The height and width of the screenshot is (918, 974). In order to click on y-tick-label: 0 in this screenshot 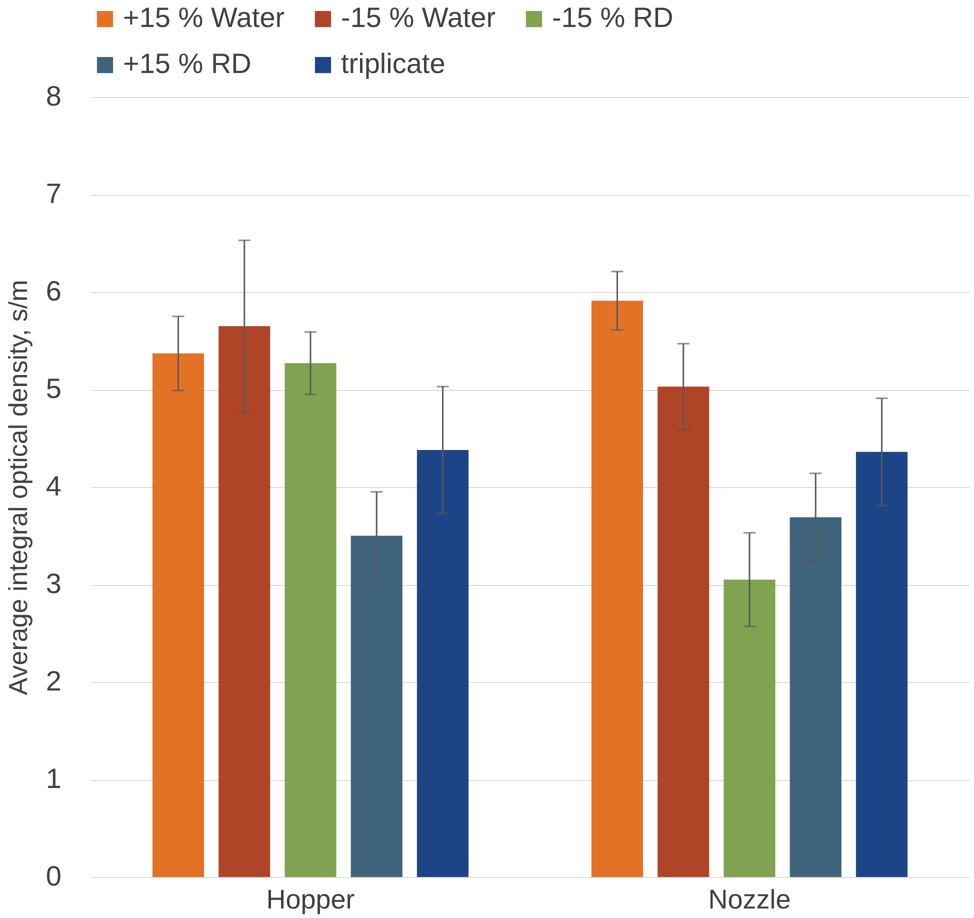, I will do `click(54, 876)`.